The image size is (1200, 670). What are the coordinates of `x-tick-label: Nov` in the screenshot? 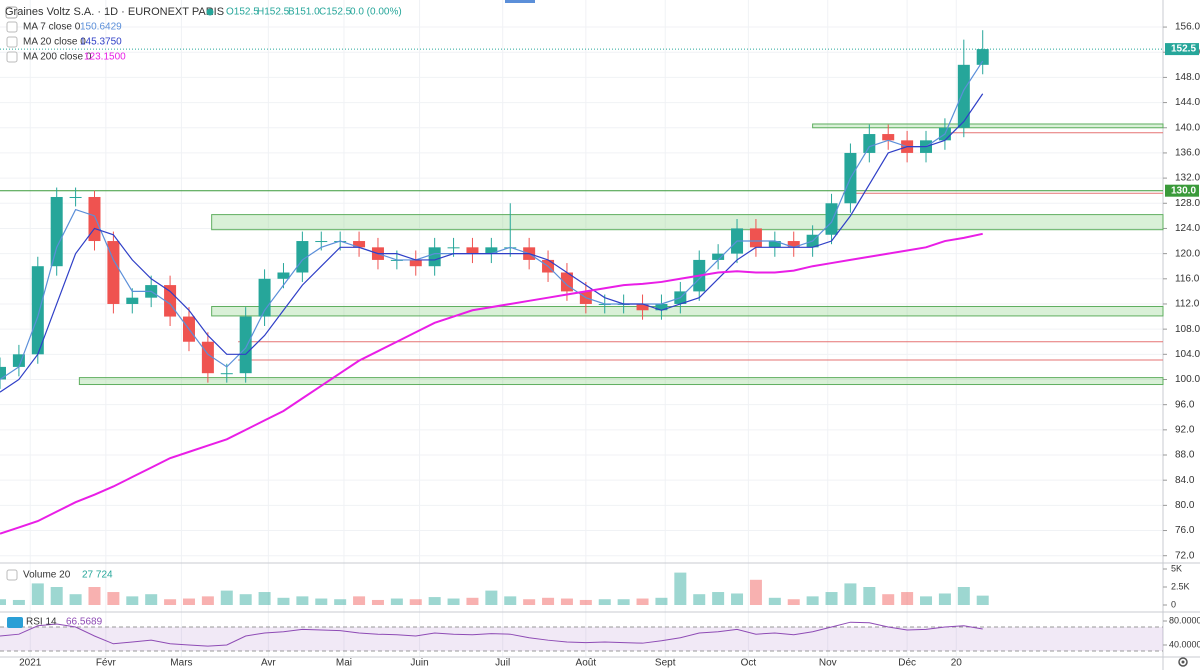 It's located at (828, 663).